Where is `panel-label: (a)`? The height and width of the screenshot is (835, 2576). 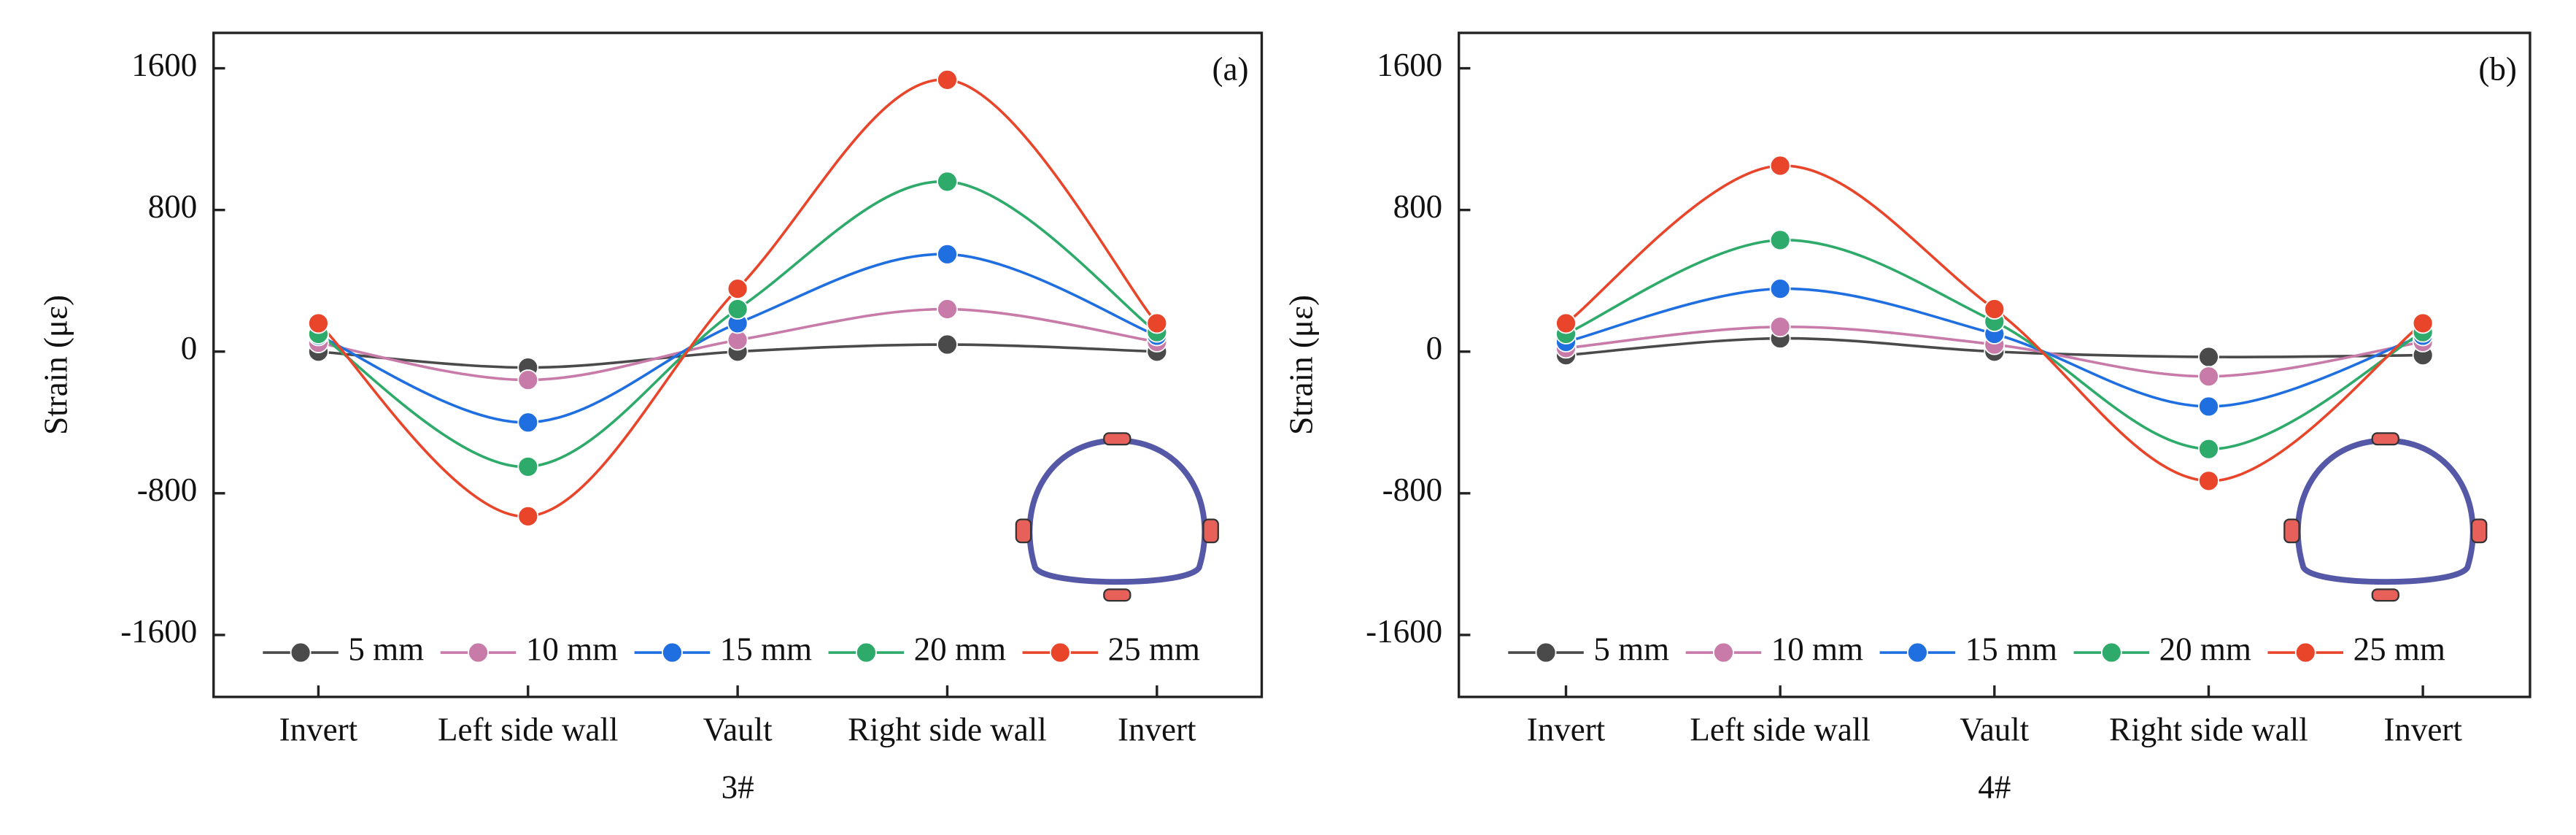 panel-label: (a) is located at coordinates (1230, 68).